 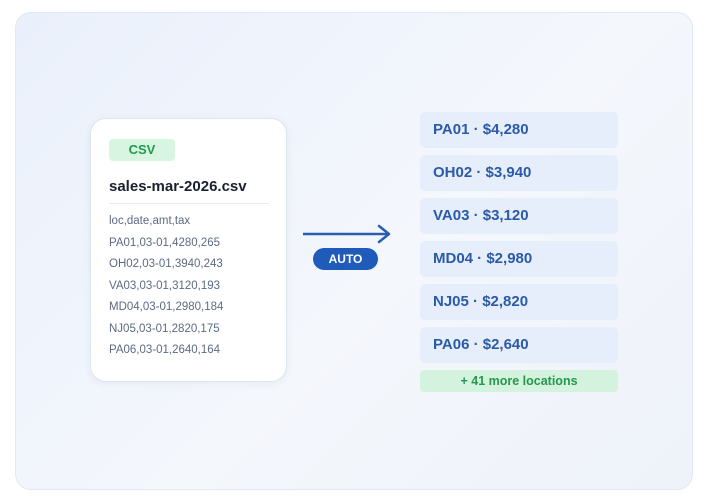 What do you see at coordinates (189, 203) in the screenshot?
I see `divider` at bounding box center [189, 203].